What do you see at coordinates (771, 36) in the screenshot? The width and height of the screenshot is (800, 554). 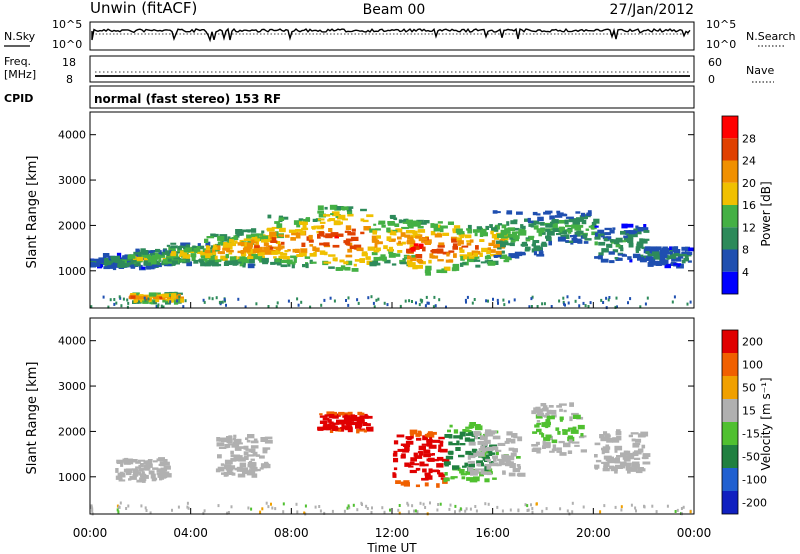 I see `noise-right-label: N.Search` at bounding box center [771, 36].